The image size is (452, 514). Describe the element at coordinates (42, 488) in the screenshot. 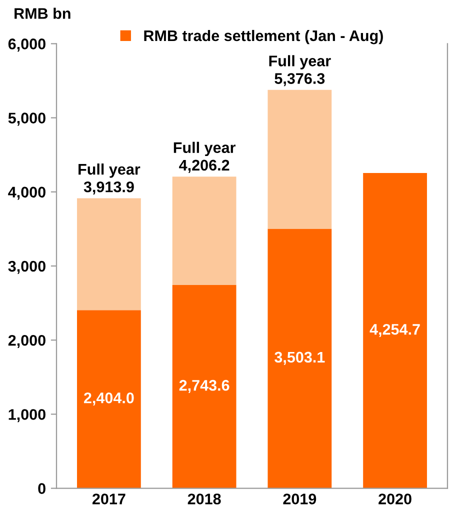

I see `y-tick-label: 0` at that location.